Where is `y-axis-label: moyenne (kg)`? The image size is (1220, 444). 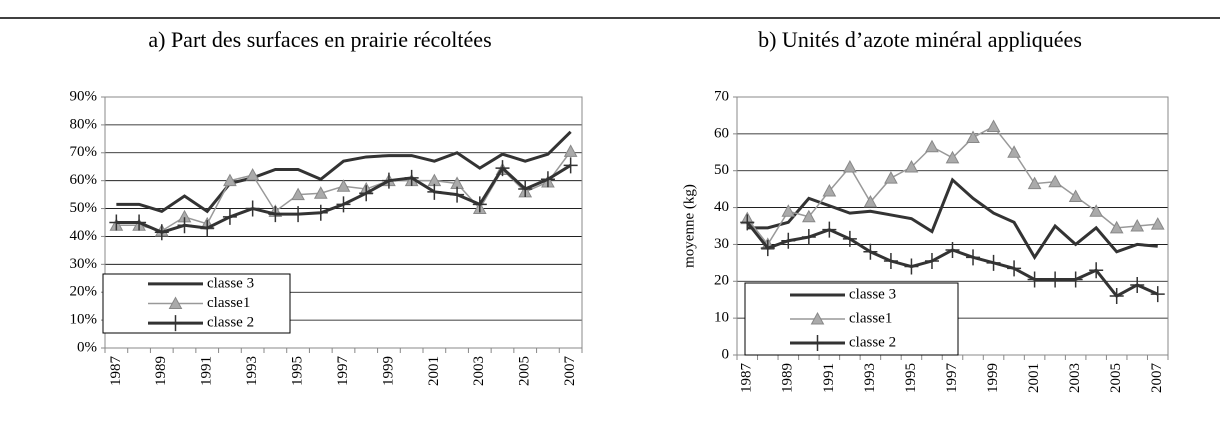 y-axis-label: moyenne (kg) is located at coordinates (689, 226).